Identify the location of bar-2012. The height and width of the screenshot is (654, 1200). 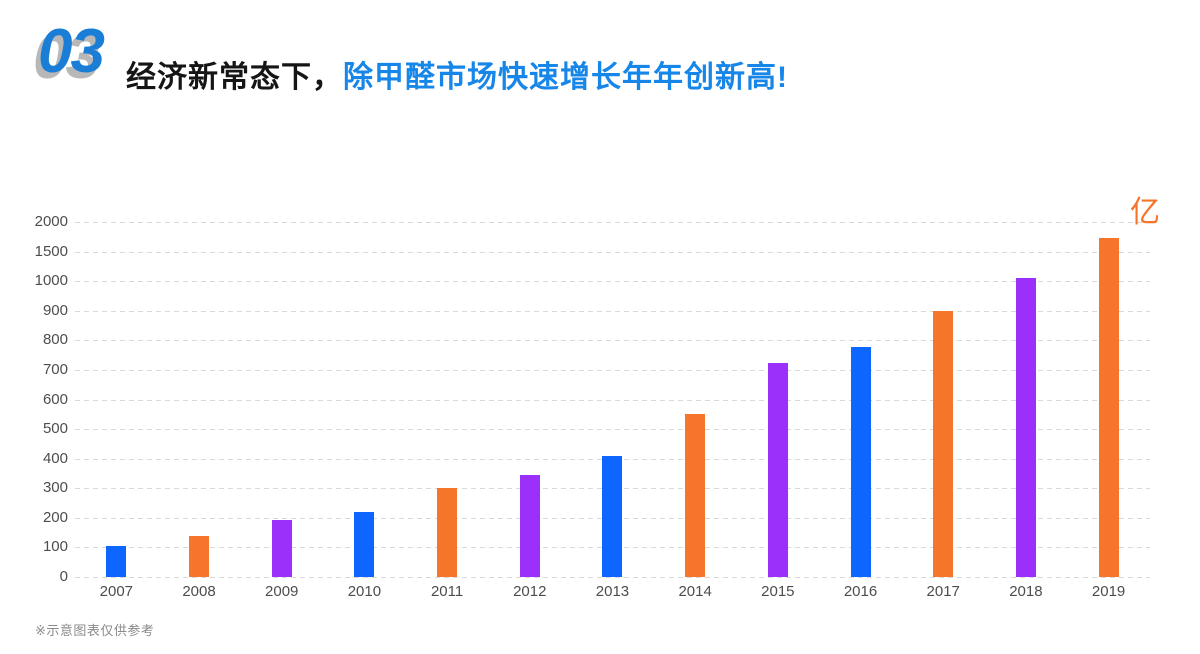
(529, 525).